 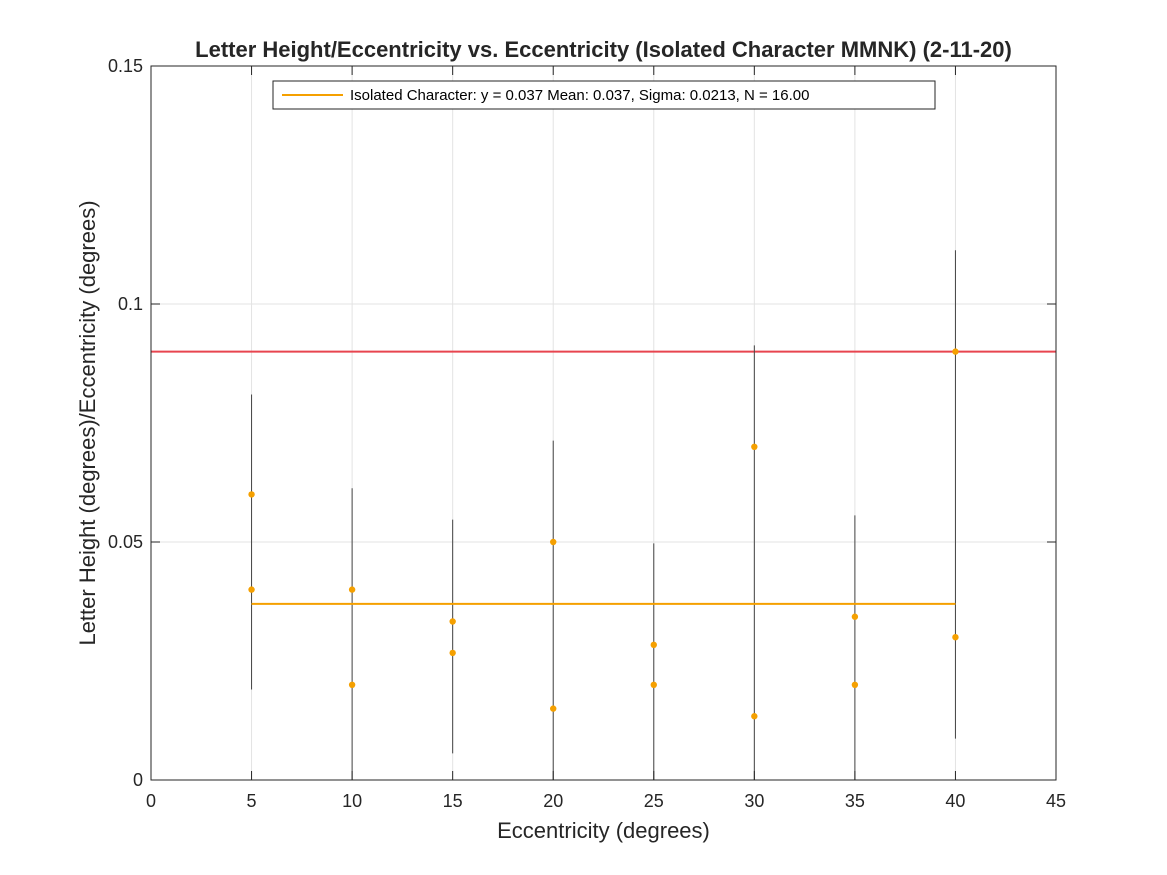 I want to click on x-tick-label: 20, so click(x=553, y=801).